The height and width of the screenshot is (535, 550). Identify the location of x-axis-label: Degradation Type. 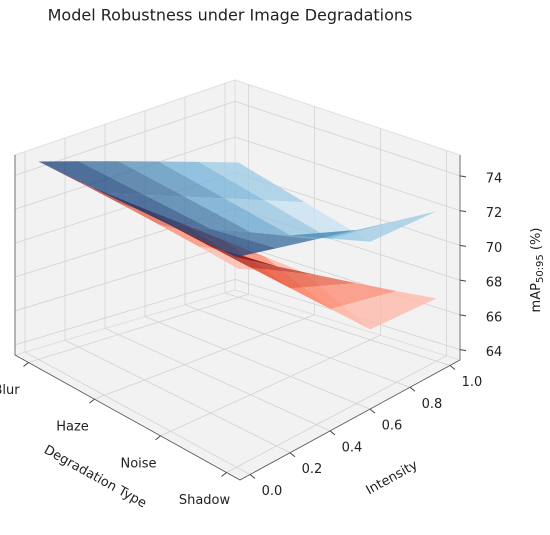
(95, 477).